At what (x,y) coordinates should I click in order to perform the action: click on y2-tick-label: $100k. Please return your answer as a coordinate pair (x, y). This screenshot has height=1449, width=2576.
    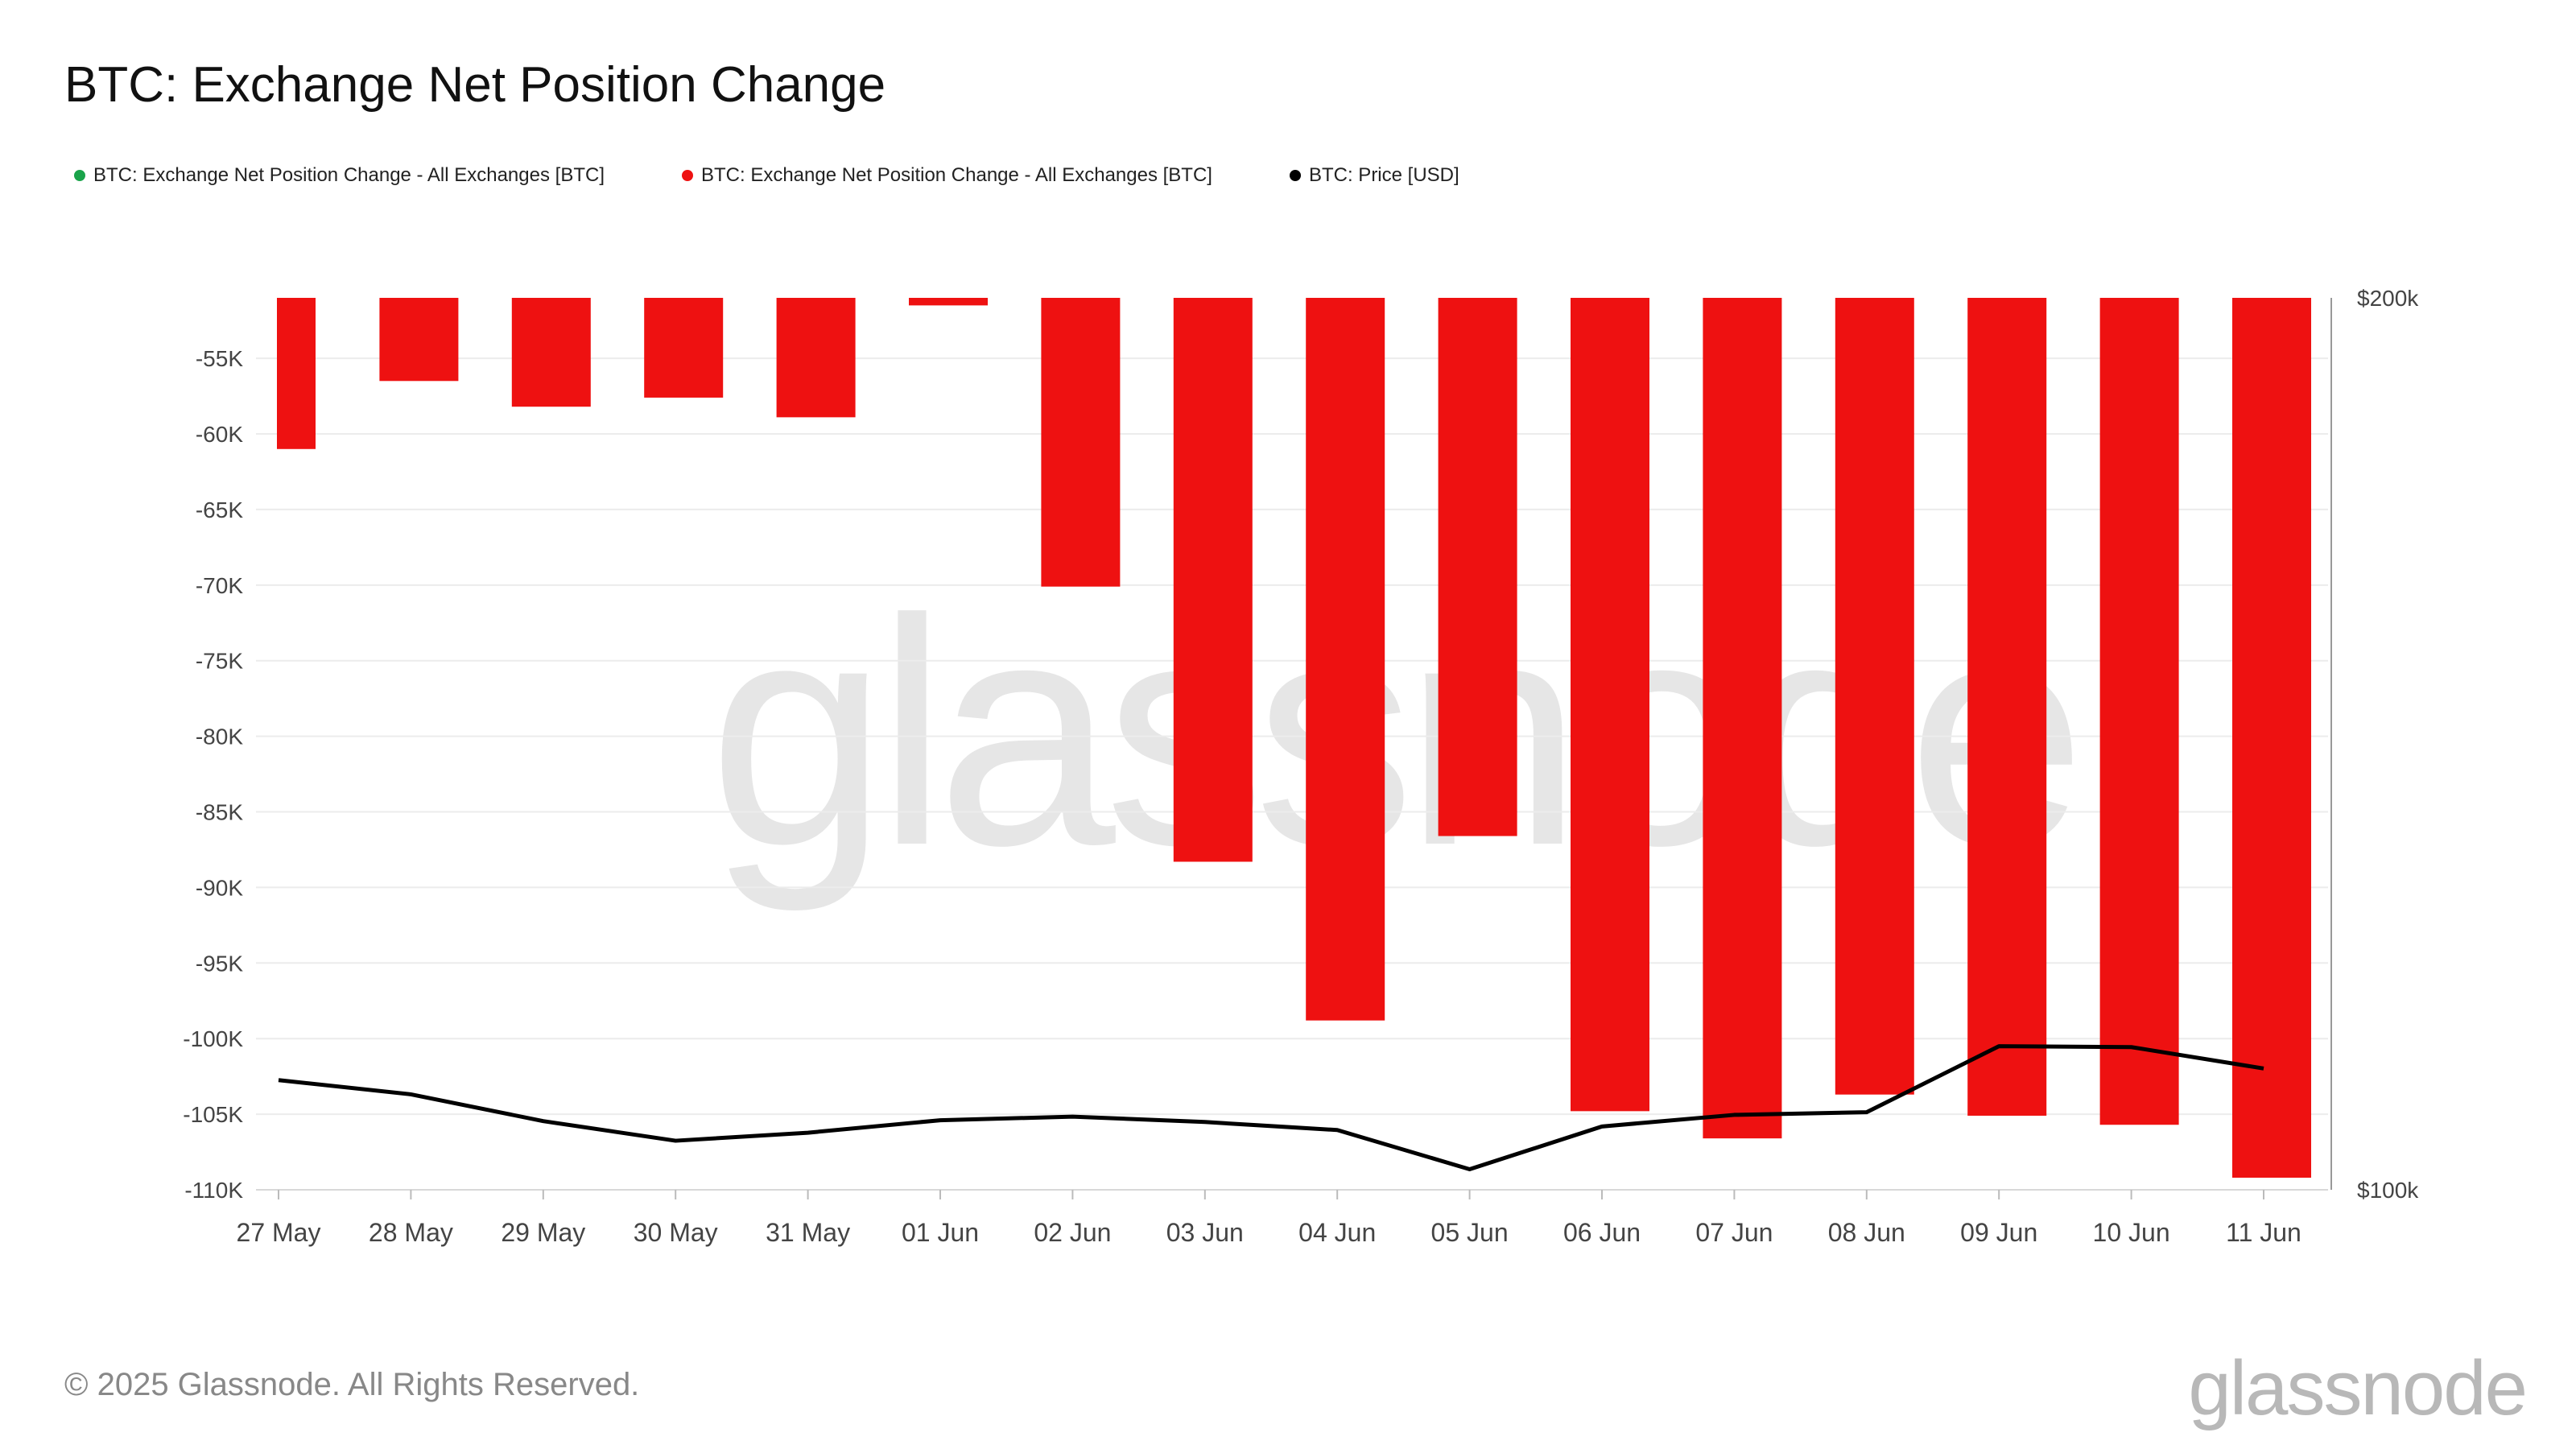
    Looking at the image, I should click on (2388, 1190).